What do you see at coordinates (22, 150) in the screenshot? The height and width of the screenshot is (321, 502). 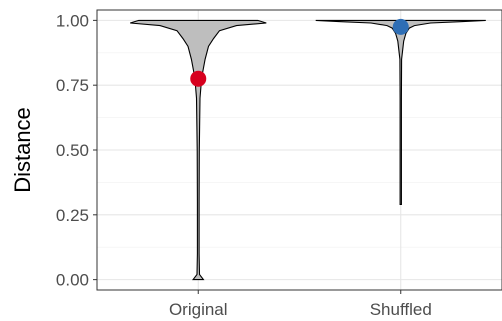 I see `y-axis-title: Distance` at bounding box center [22, 150].